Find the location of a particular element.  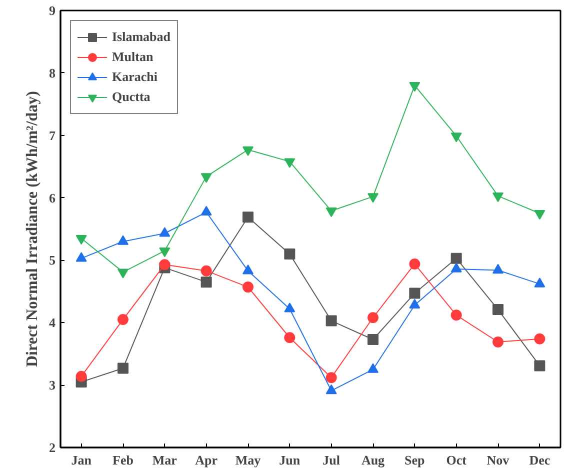

x-tick-label: Nov is located at coordinates (498, 460).